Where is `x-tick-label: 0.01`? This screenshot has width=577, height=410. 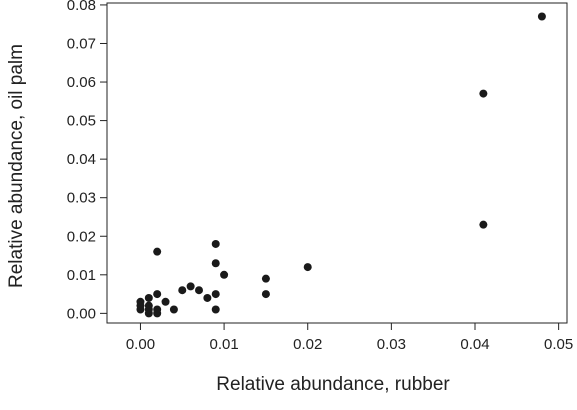
x-tick-label: 0.01 is located at coordinates (223, 344).